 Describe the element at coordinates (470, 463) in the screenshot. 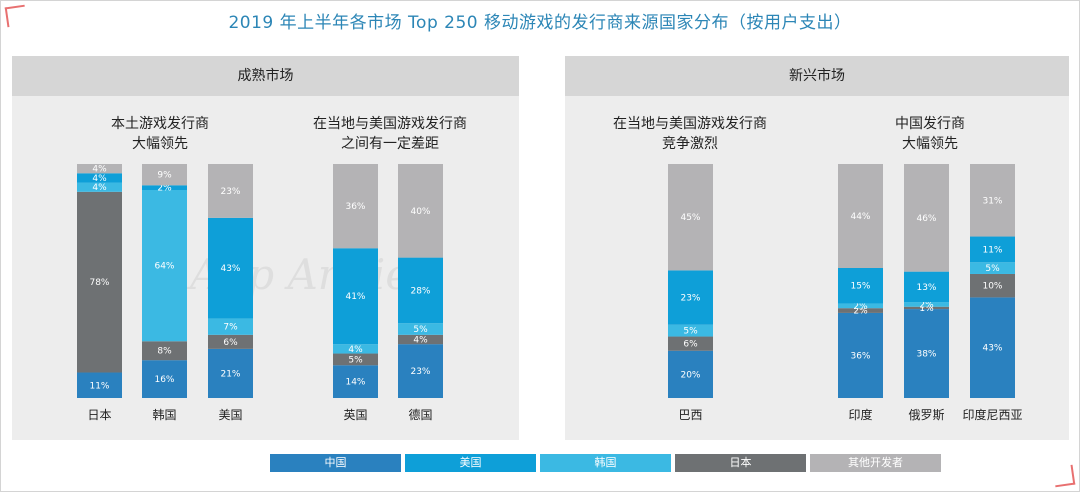

I see `legend-item-2: 美国` at that location.